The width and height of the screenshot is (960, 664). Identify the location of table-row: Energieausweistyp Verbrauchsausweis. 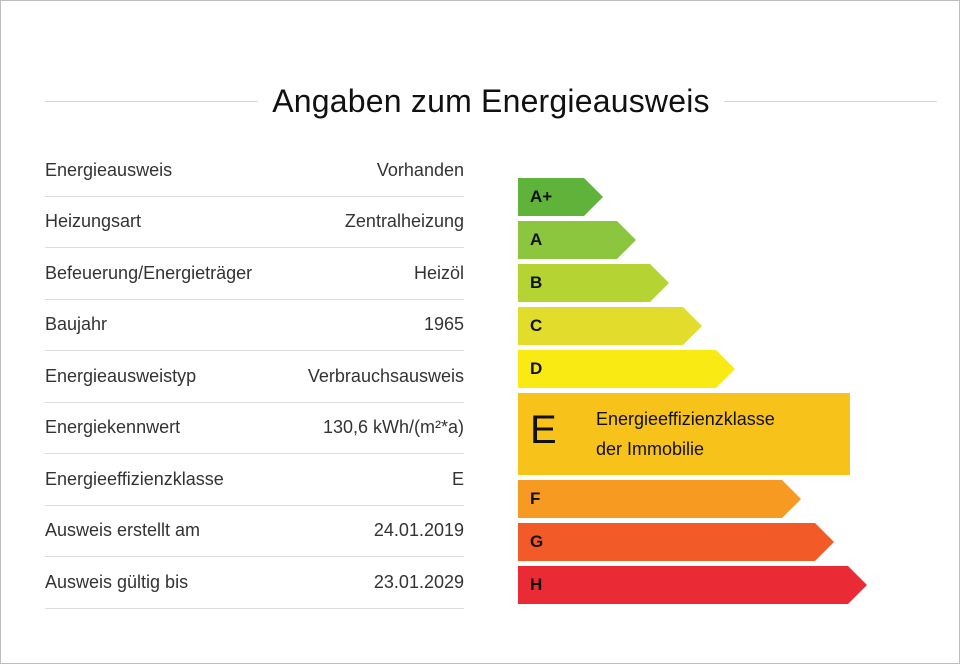
(254, 377).